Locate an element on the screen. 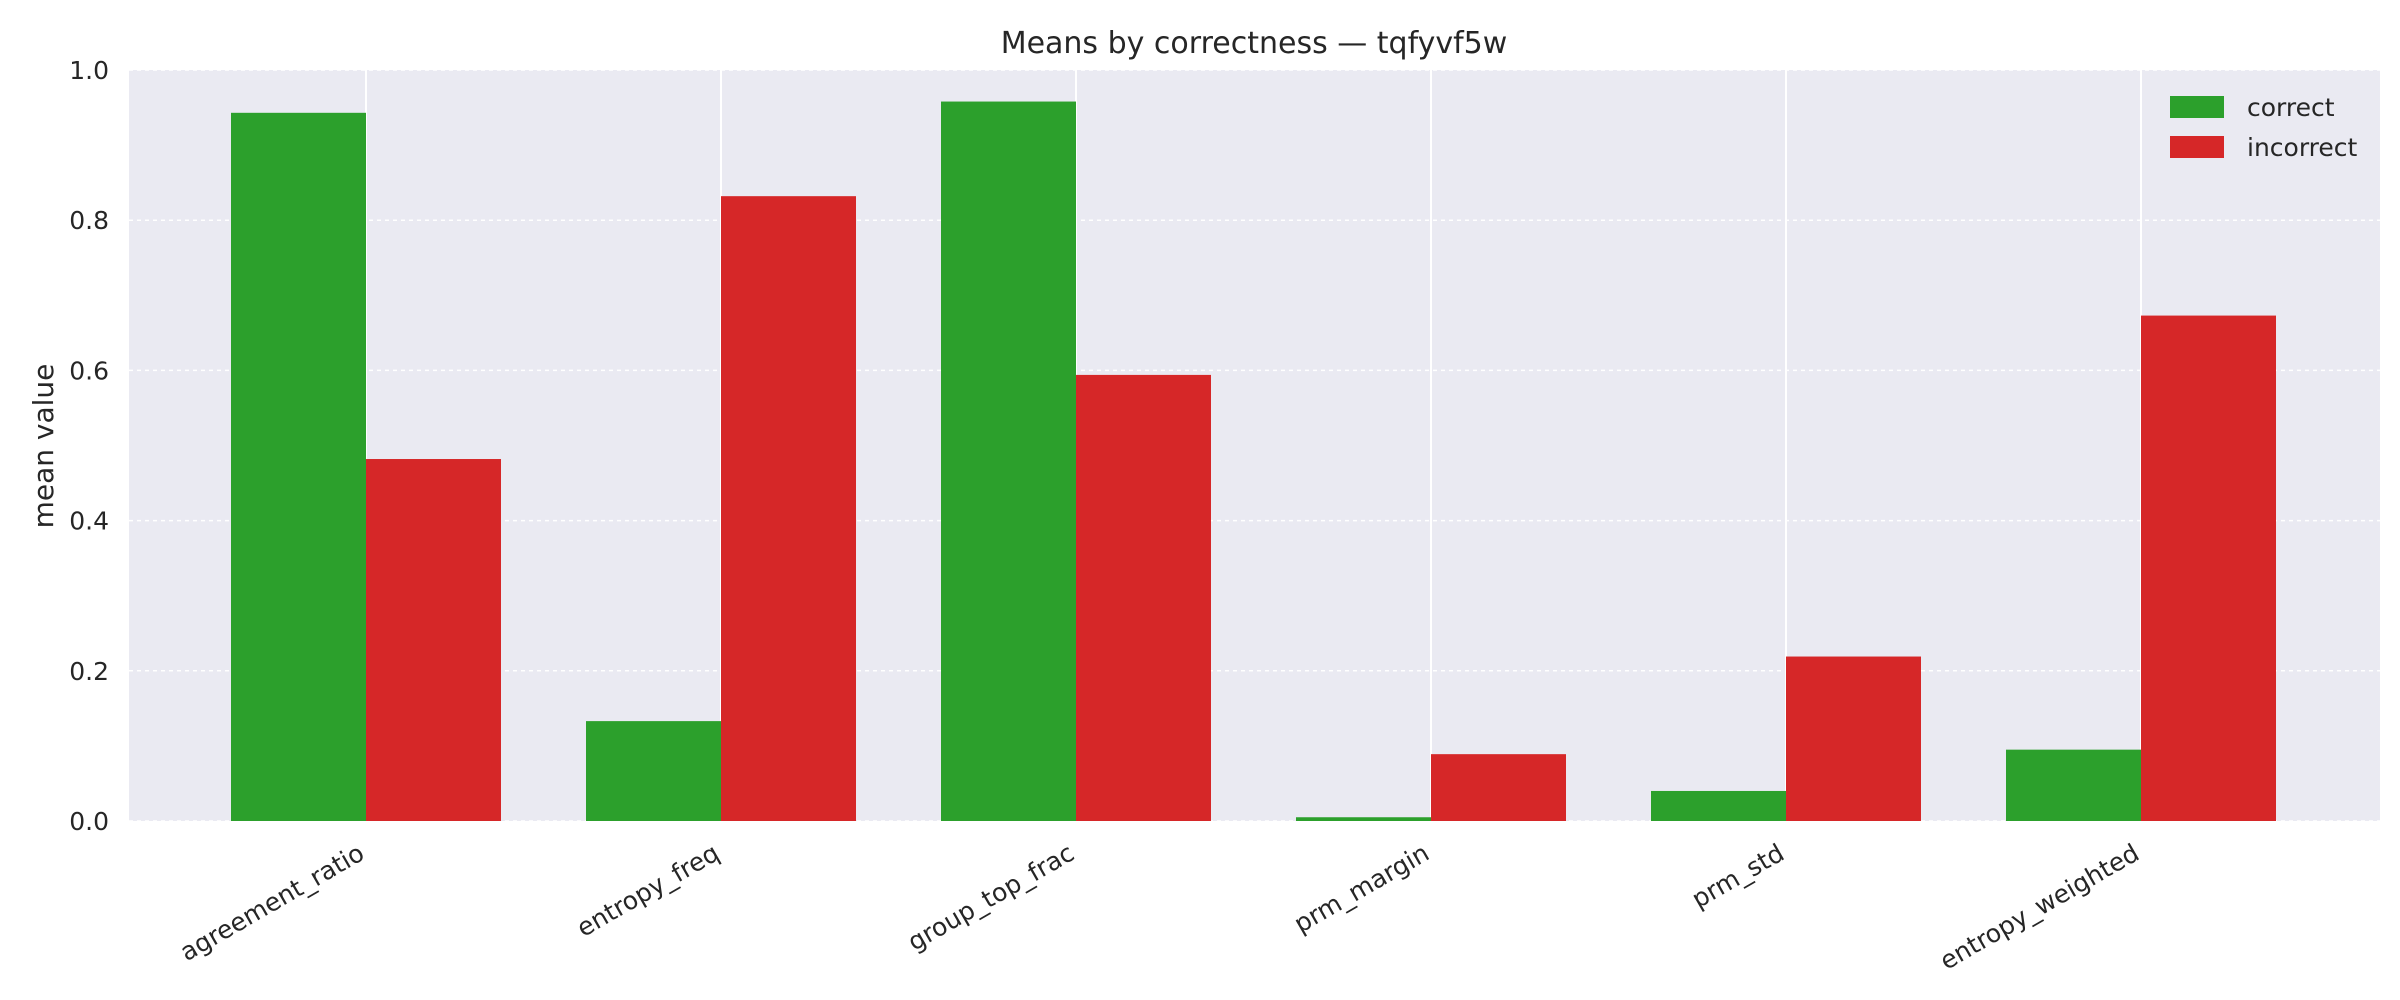 The height and width of the screenshot is (1000, 2400). bar-correct-entropy_freq is located at coordinates (653, 771).